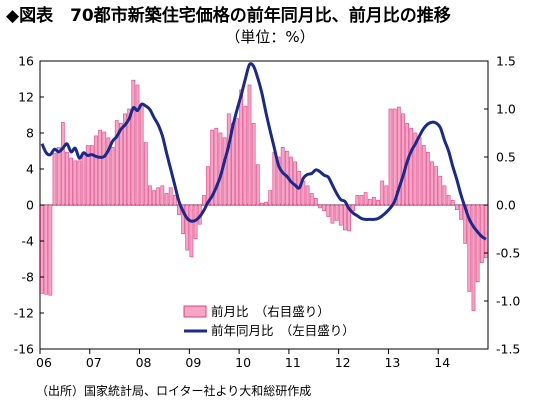  I want to click on left-tick-label: 16, so click(26, 61).